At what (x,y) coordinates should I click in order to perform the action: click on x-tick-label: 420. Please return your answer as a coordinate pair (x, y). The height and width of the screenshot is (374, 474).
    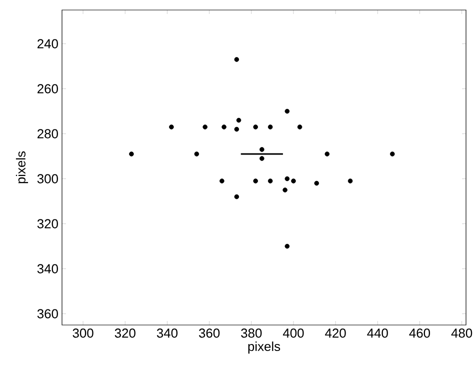
    Looking at the image, I should click on (335, 333).